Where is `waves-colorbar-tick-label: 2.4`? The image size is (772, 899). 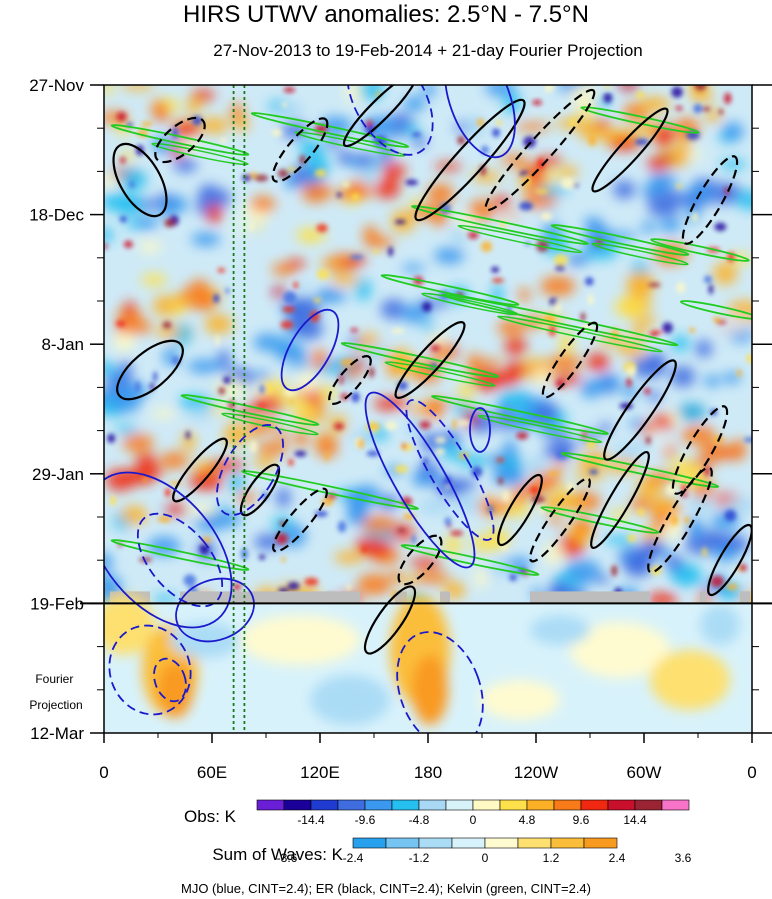
waves-colorbar-tick-label: 2.4 is located at coordinates (617, 858).